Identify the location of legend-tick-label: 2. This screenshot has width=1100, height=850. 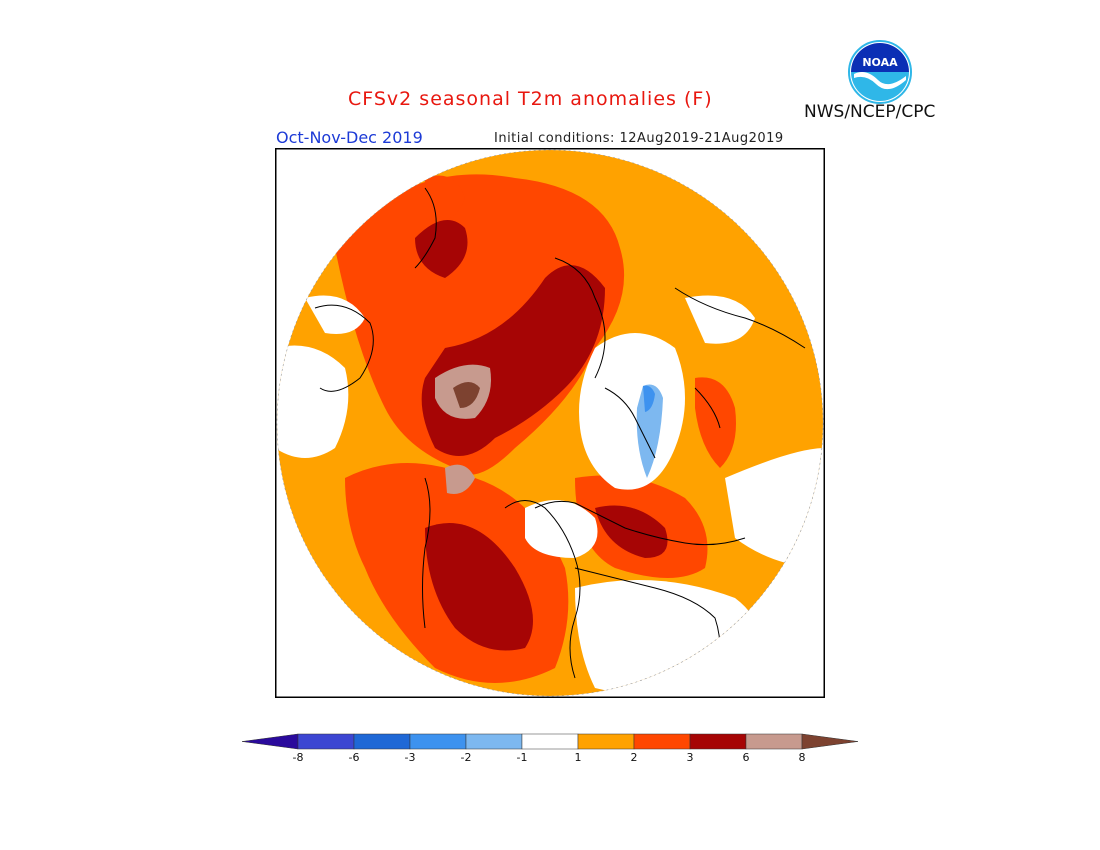
(634, 757).